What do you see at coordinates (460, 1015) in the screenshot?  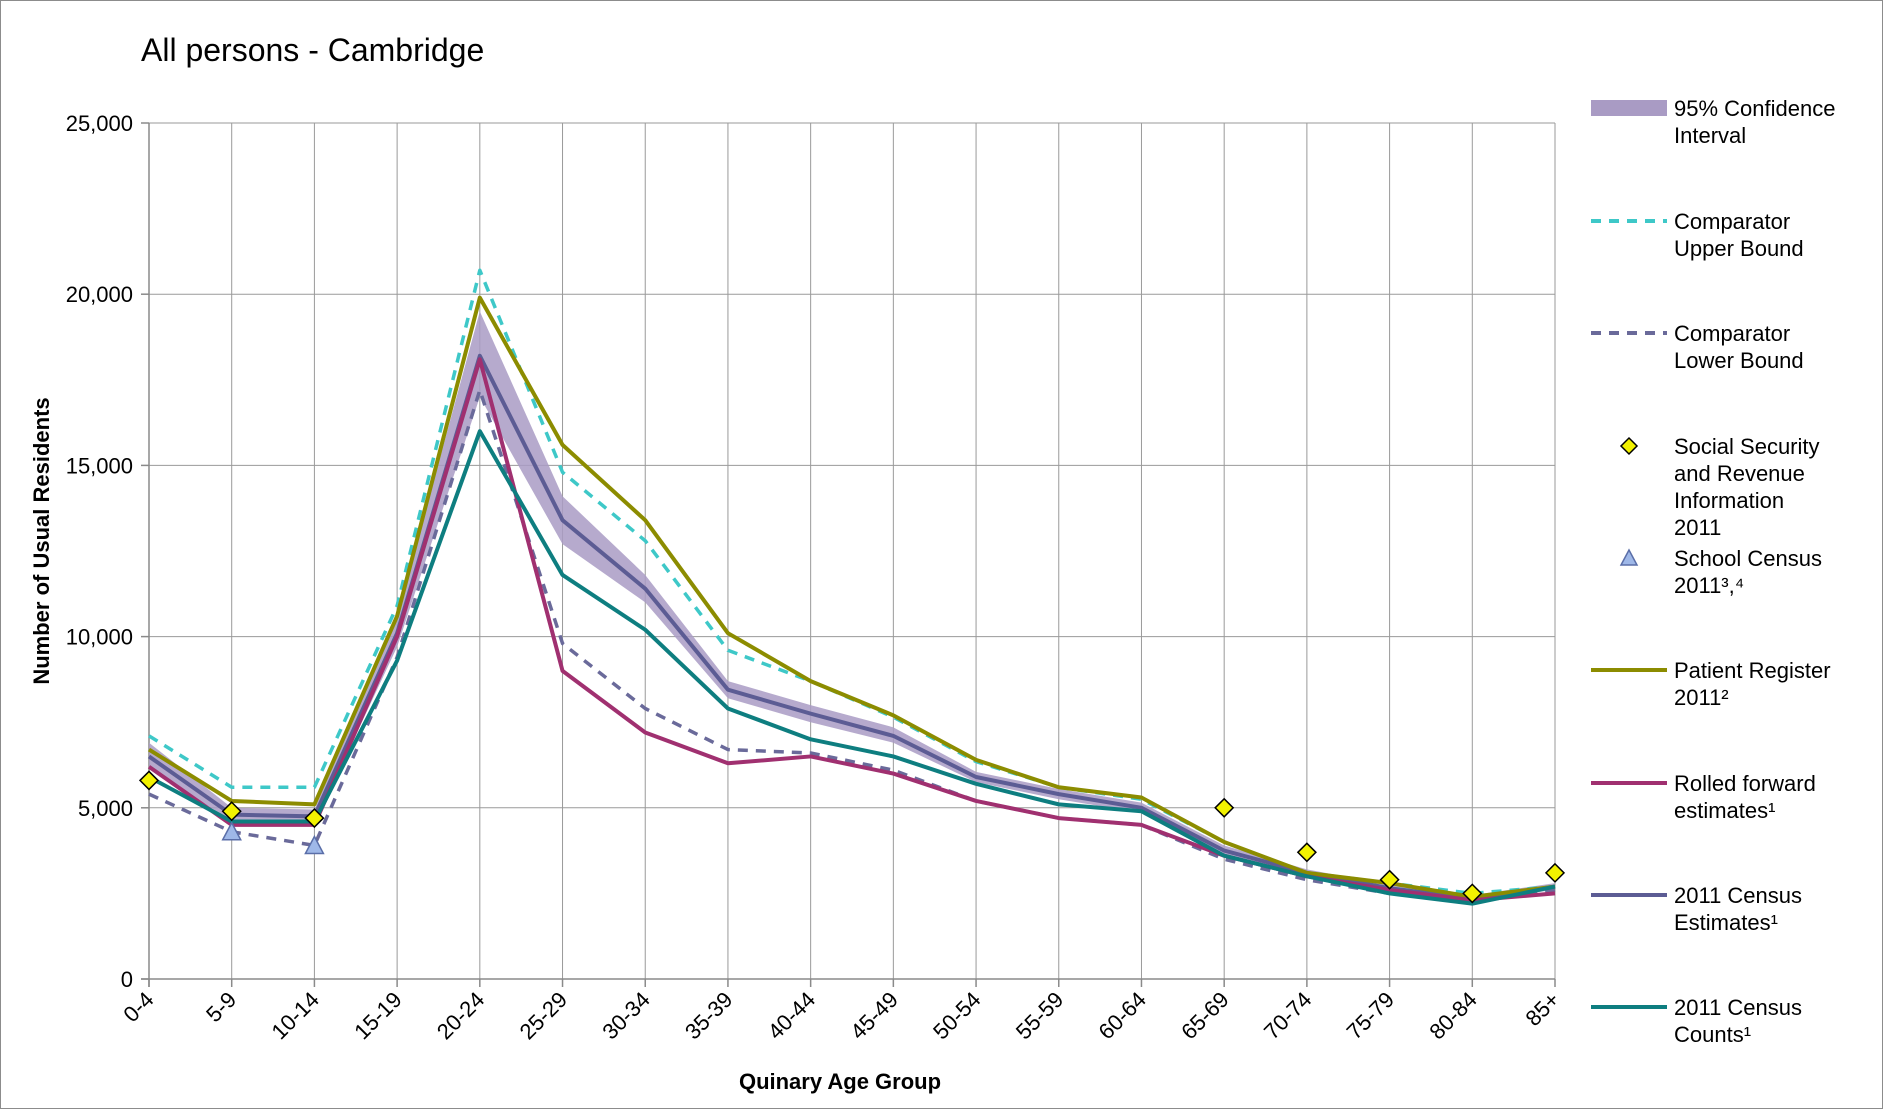 I see `x-tick-label: 20-24` at bounding box center [460, 1015].